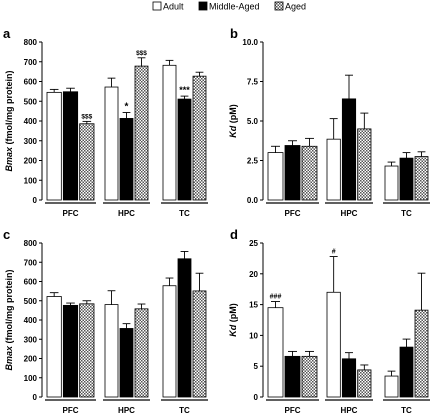  I want to click on legend: Adult Middle-Aged Aged, so click(229, 6).